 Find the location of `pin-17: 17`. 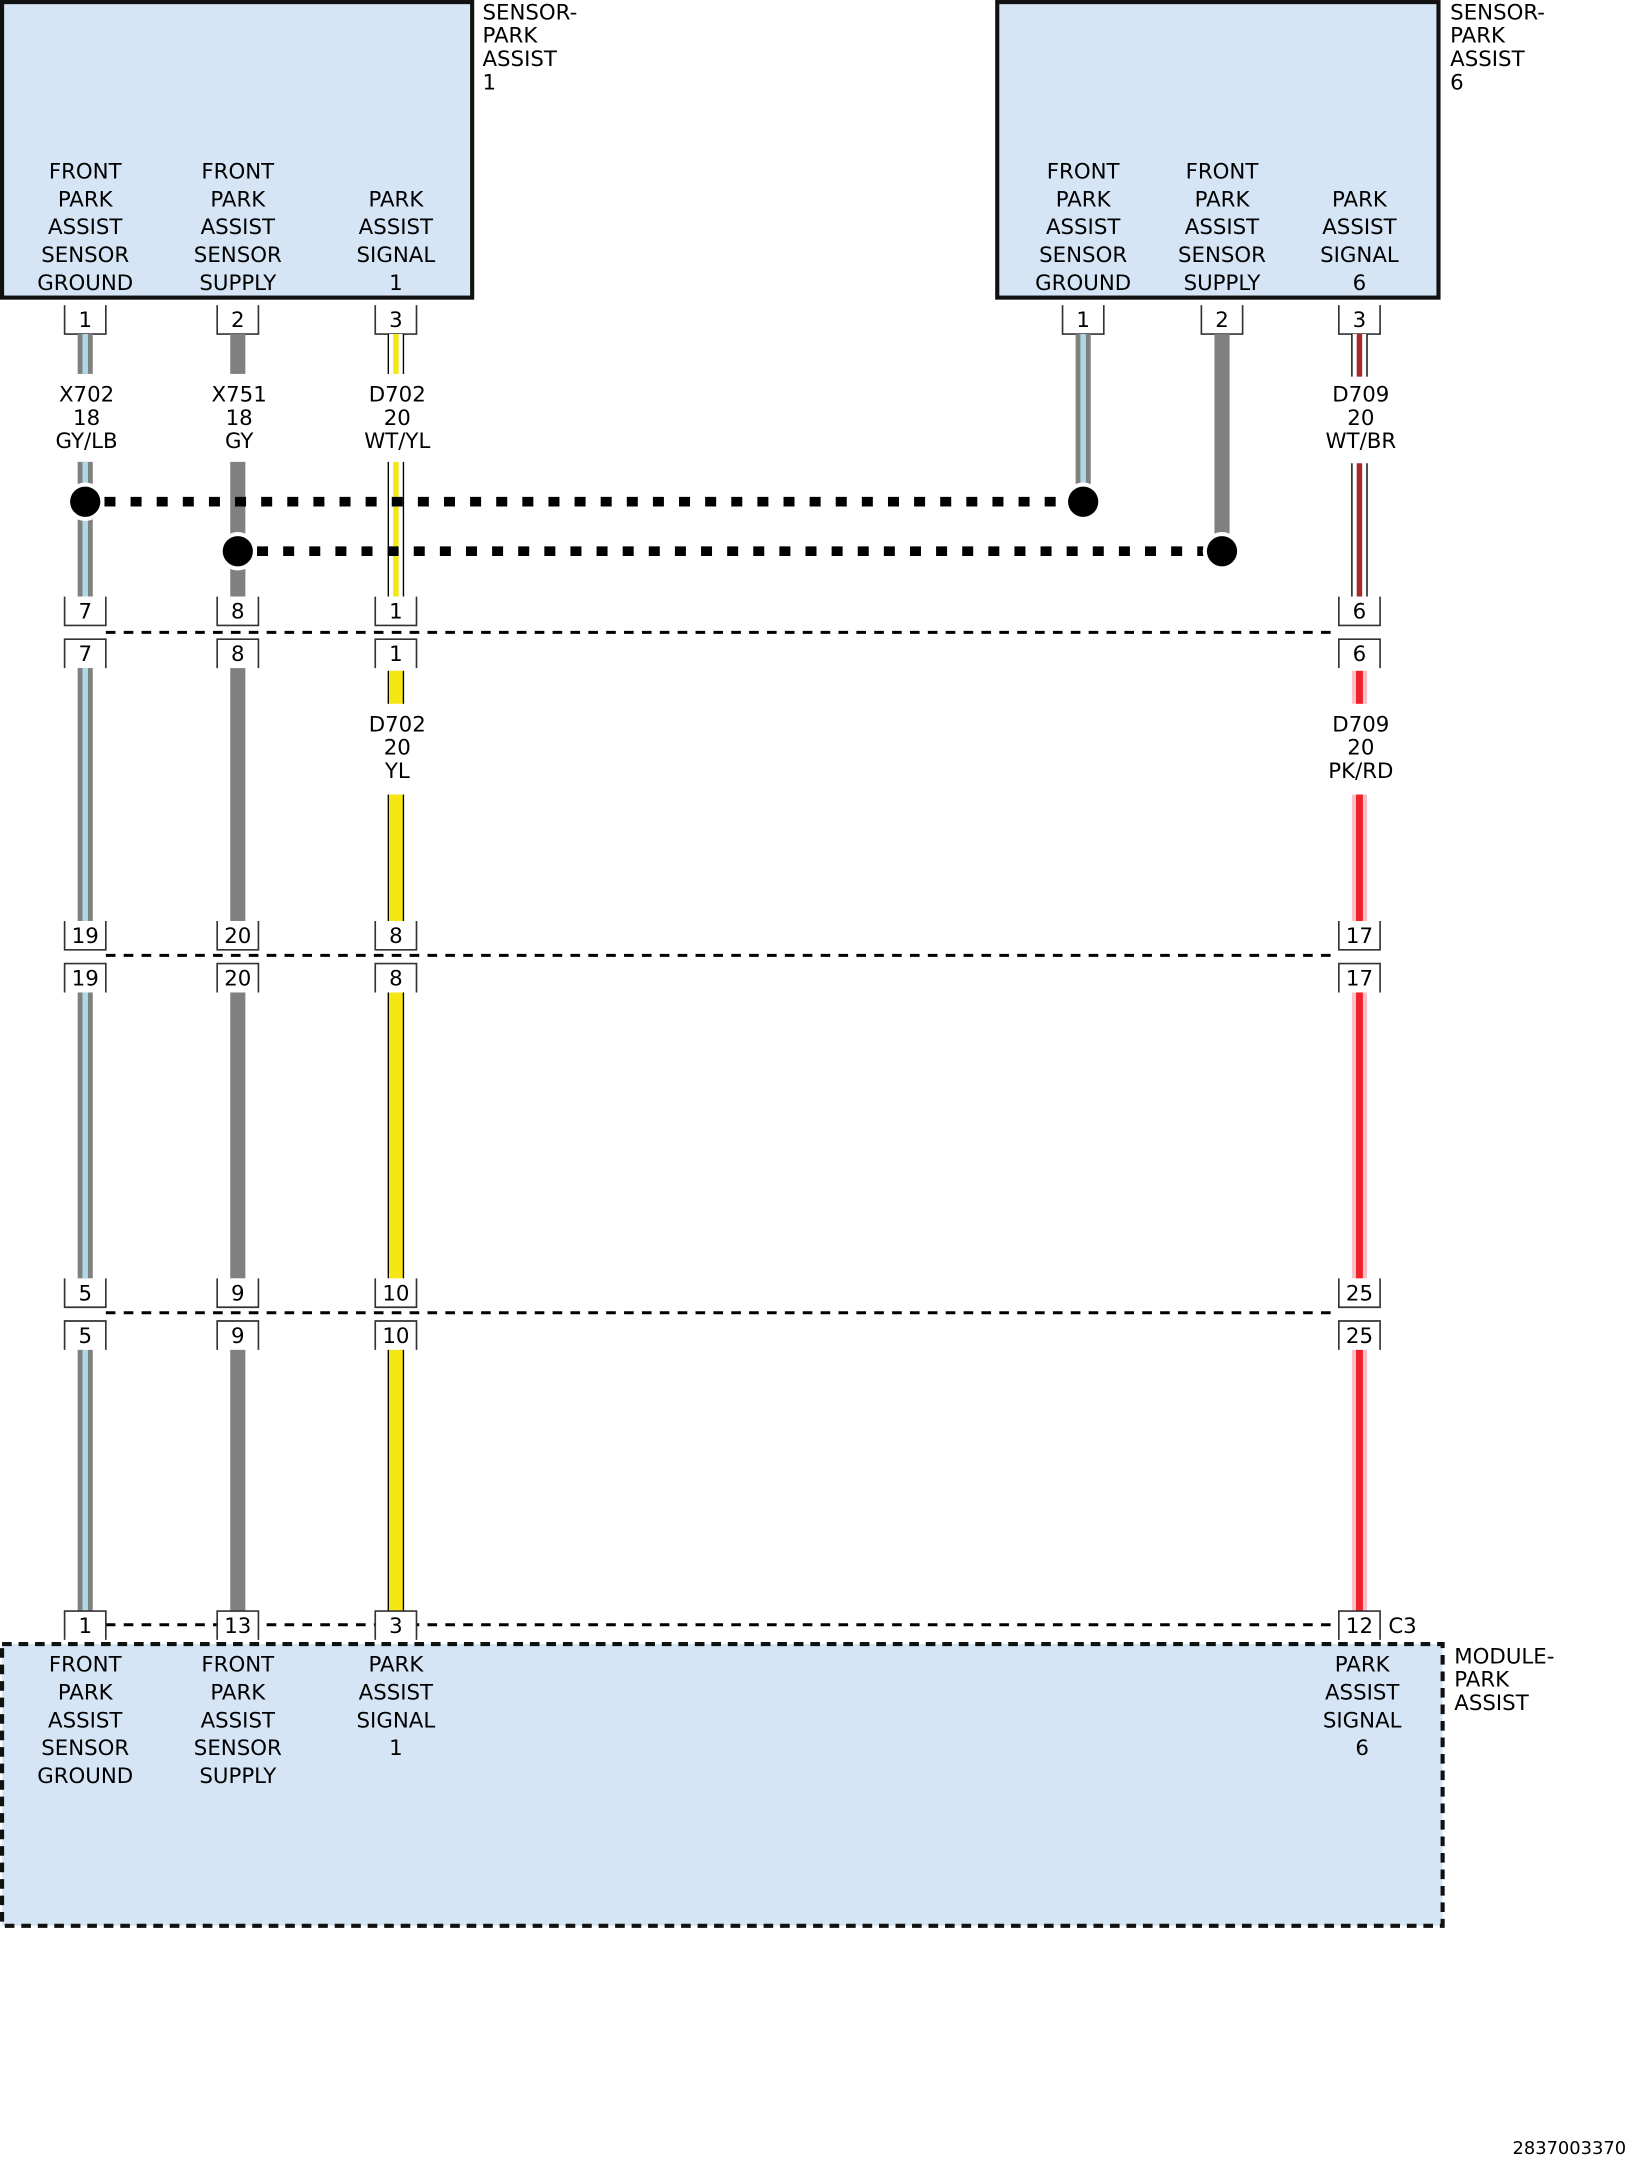

pin-17: 17 is located at coordinates (1359, 977).